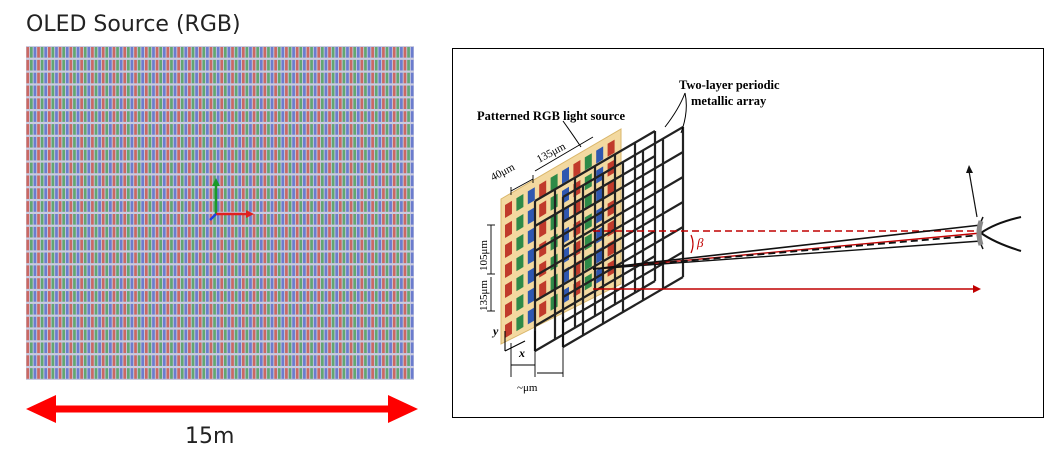  I want to click on length-label: 15m, so click(210, 436).